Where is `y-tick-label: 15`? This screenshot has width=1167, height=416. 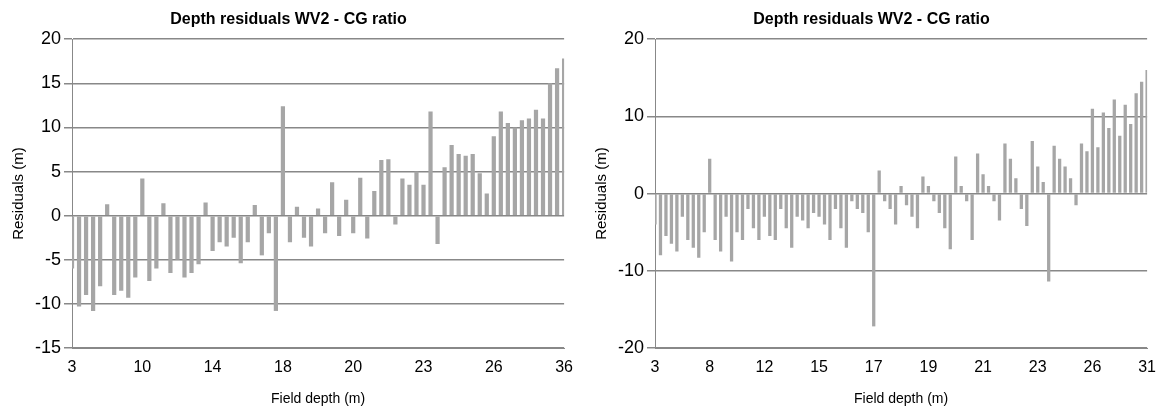
y-tick-label: 15 is located at coordinates (51, 82).